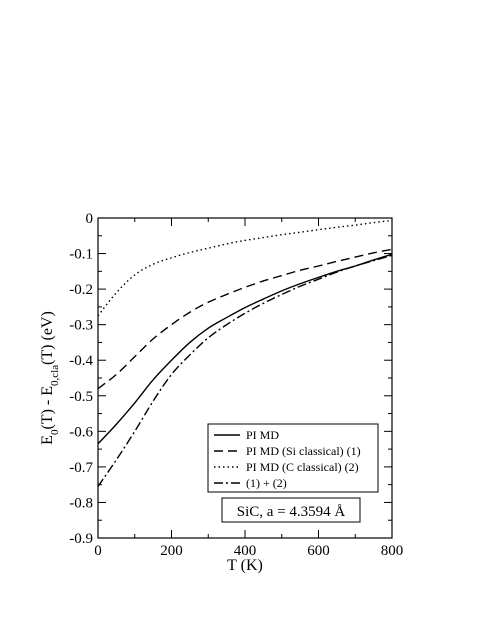 The width and height of the screenshot is (491, 635). What do you see at coordinates (303, 451) in the screenshot?
I see `legend-label: PI MD (Si classical) (1)` at bounding box center [303, 451].